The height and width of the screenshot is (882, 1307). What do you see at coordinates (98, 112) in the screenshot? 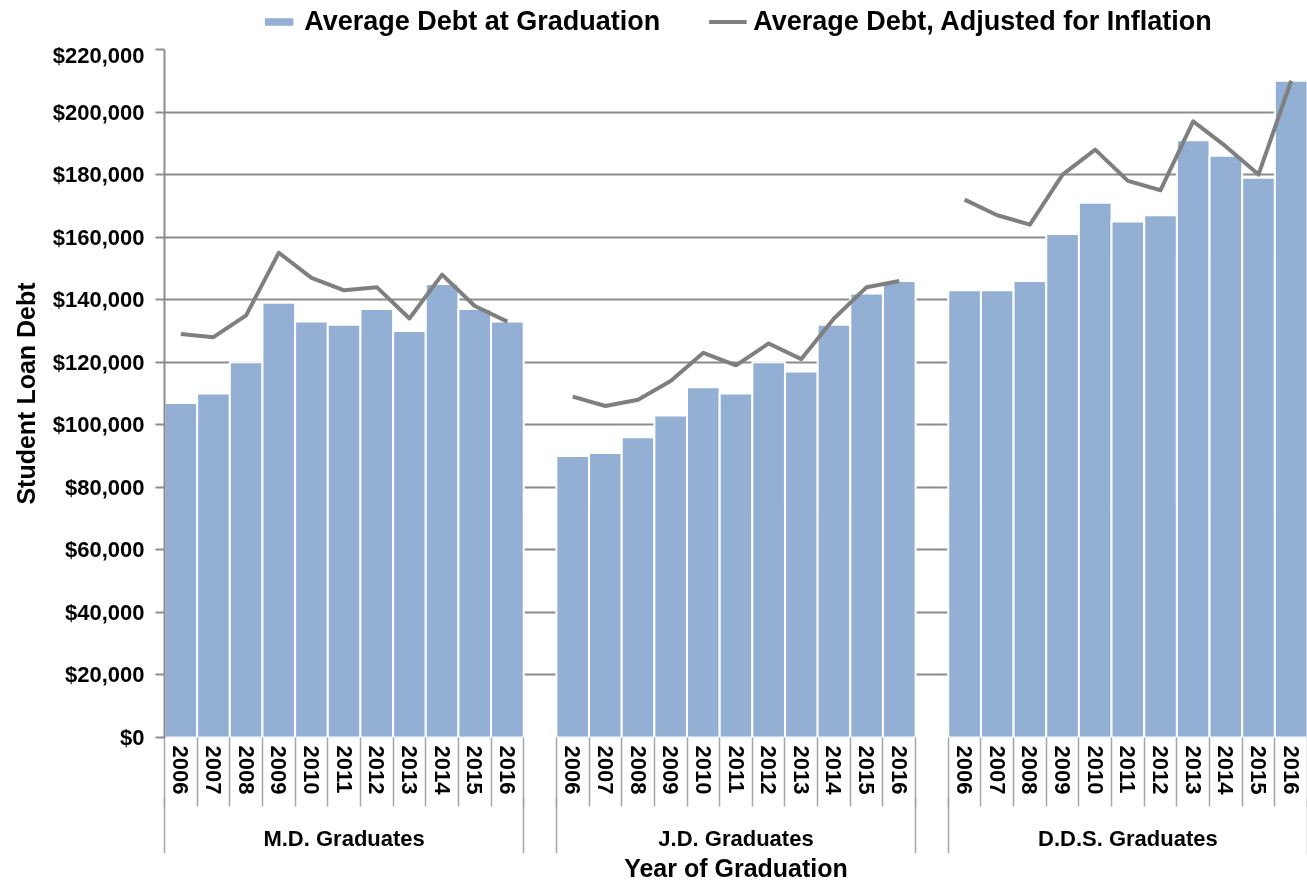
I see `y-tick-label: $200,000` at bounding box center [98, 112].